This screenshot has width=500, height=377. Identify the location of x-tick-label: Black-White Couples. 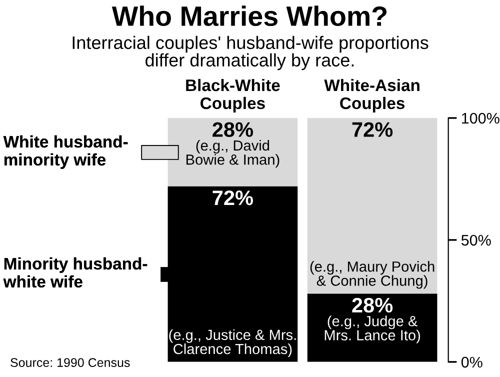
(233, 95).